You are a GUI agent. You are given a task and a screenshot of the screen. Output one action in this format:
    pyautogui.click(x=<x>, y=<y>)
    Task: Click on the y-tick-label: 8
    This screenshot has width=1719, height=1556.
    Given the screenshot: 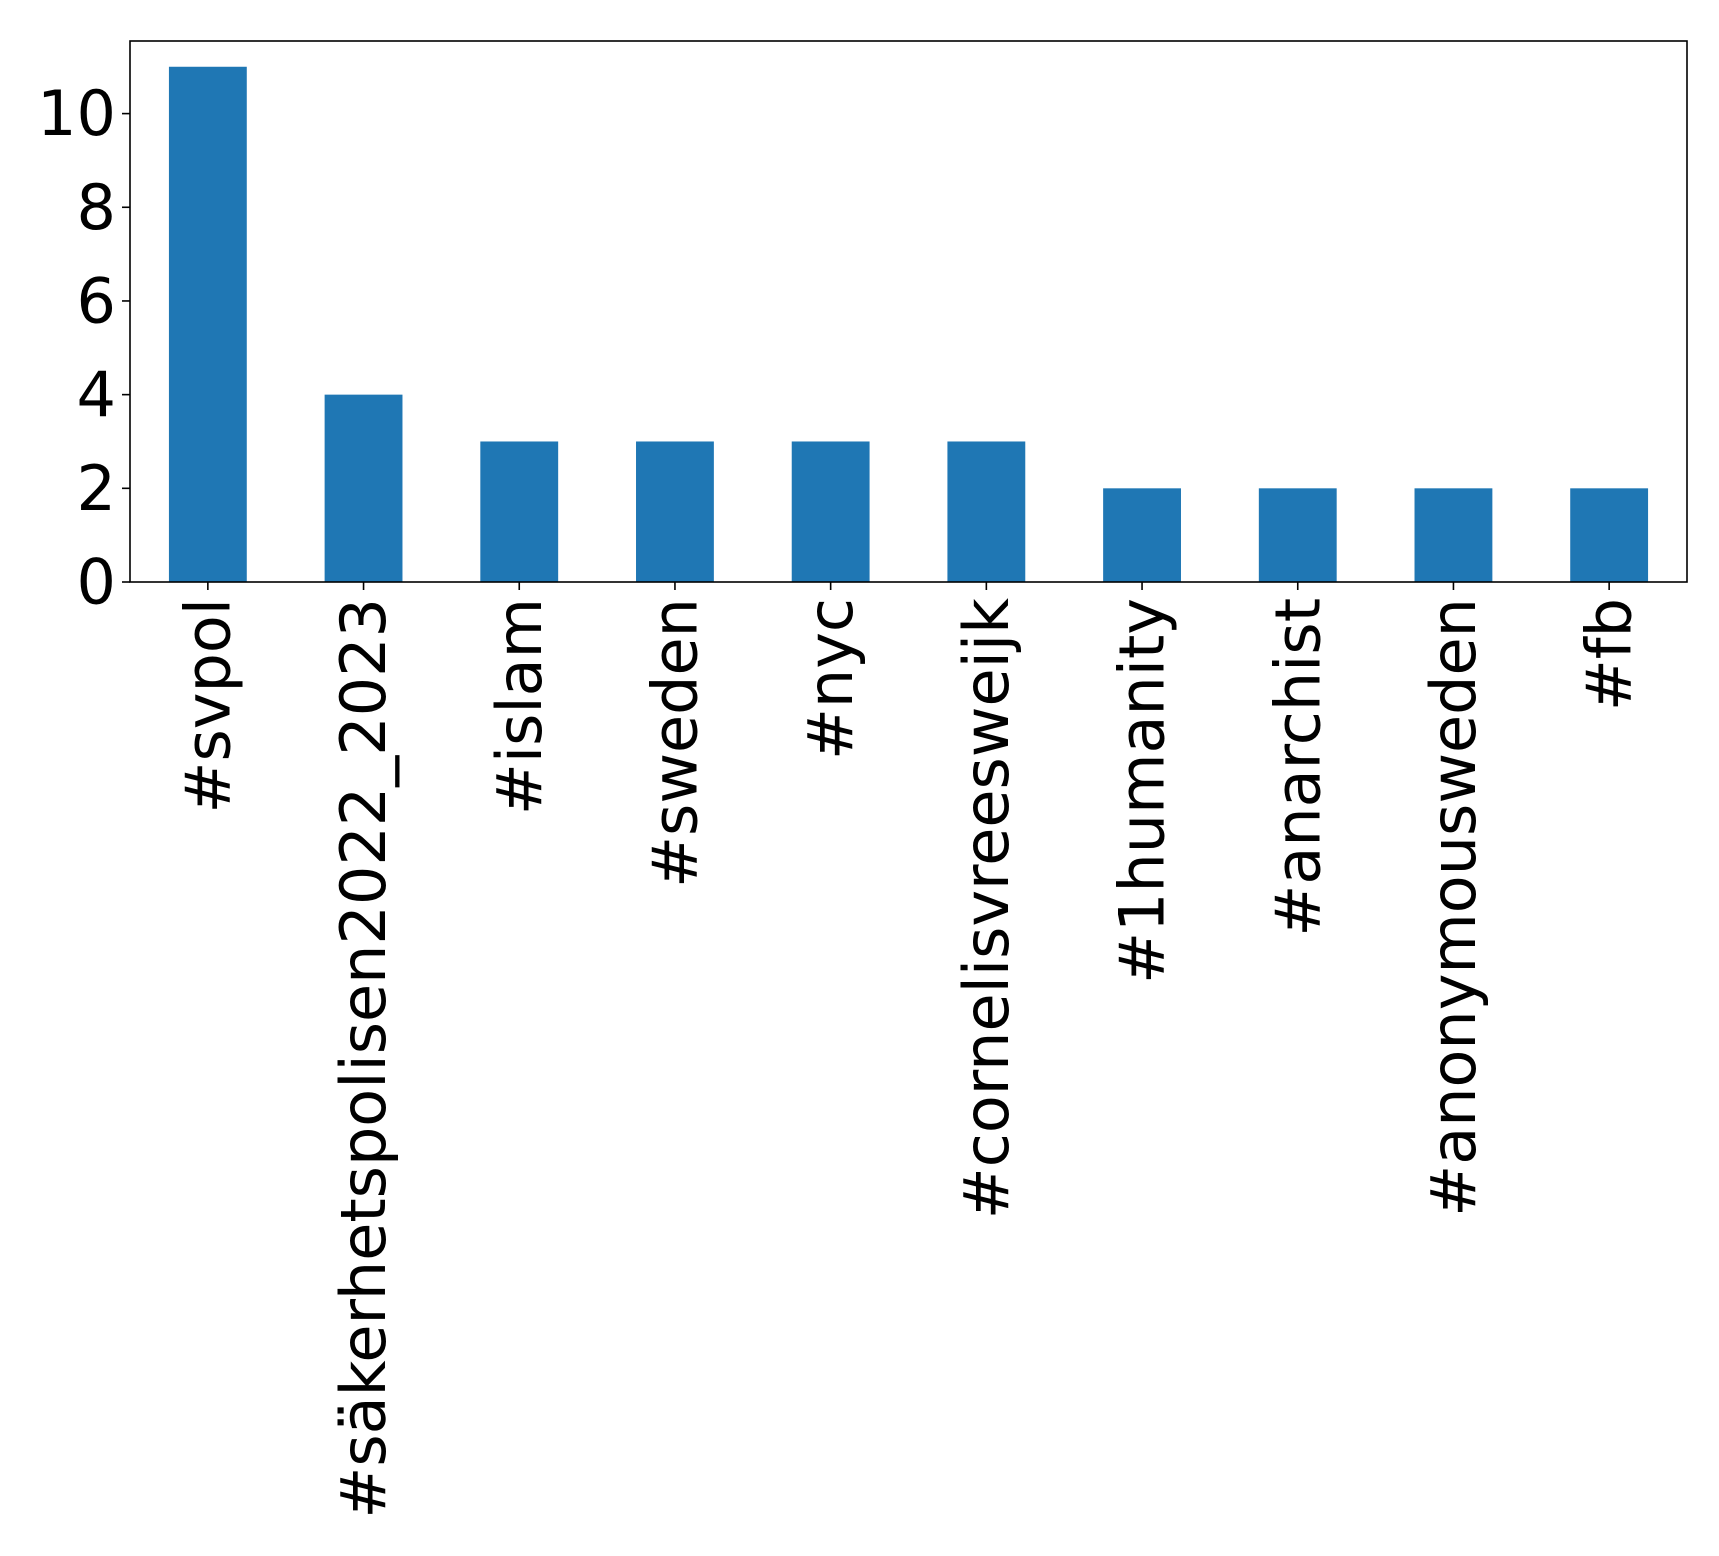 What is the action you would take?
    pyautogui.click(x=96, y=207)
    